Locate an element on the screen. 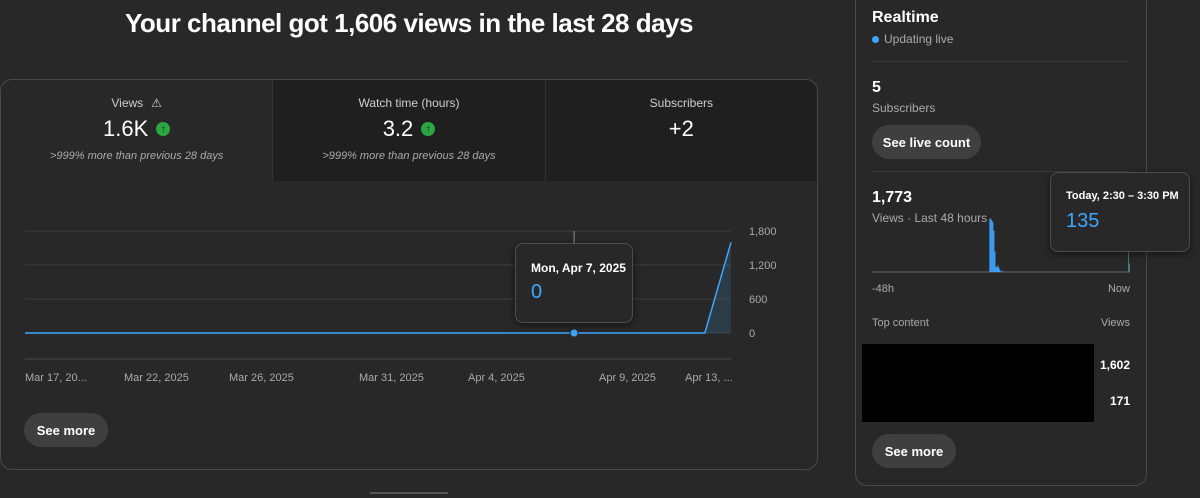 Image resolution: width=1200 pixels, height=498 pixels. top-item-views: 171 is located at coordinates (1119, 401).